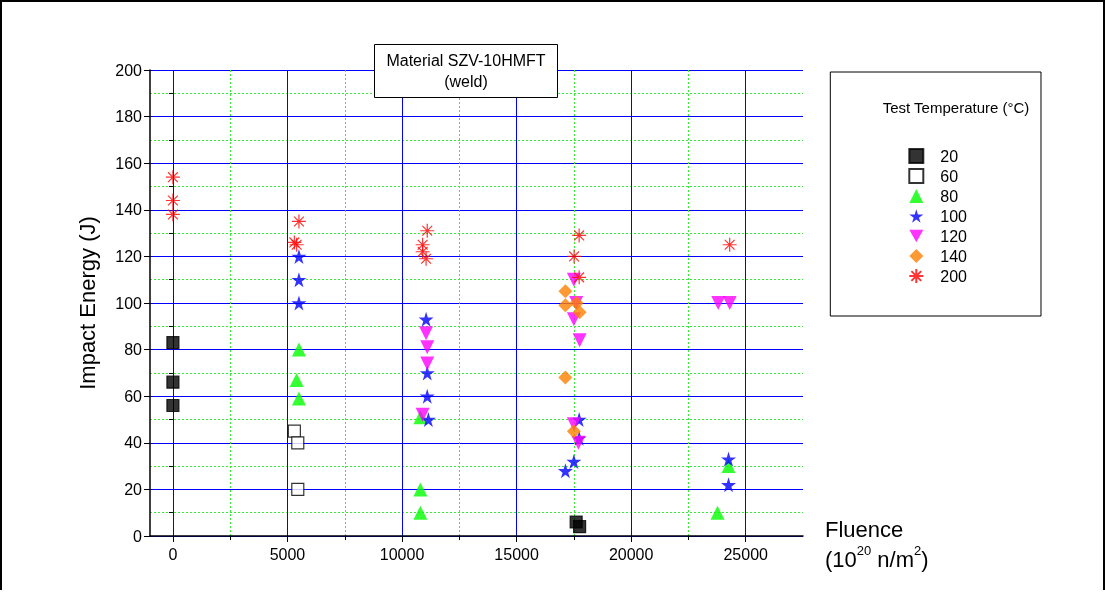 The image size is (1105, 592). What do you see at coordinates (954, 236) in the screenshot?
I see `legend-label: 120` at bounding box center [954, 236].